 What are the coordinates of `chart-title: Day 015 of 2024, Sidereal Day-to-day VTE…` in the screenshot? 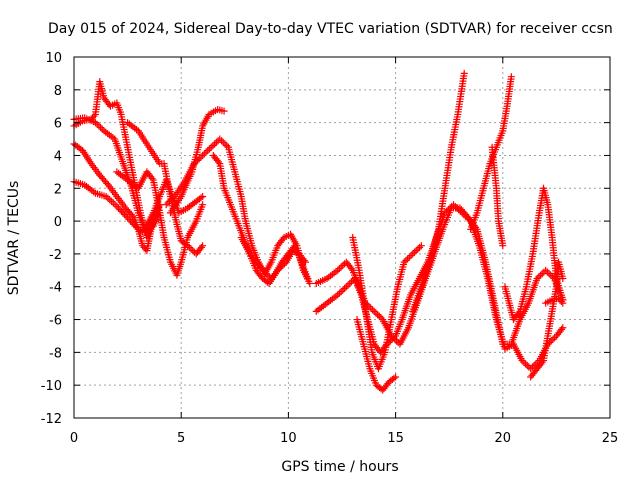 It's located at (330, 29).